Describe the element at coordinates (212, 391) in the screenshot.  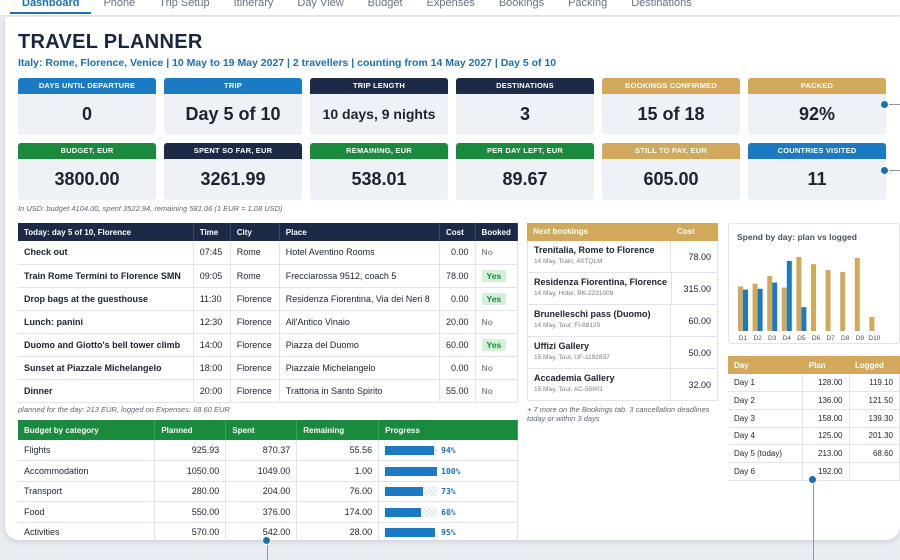
I see `event-time: 20:00` at that location.